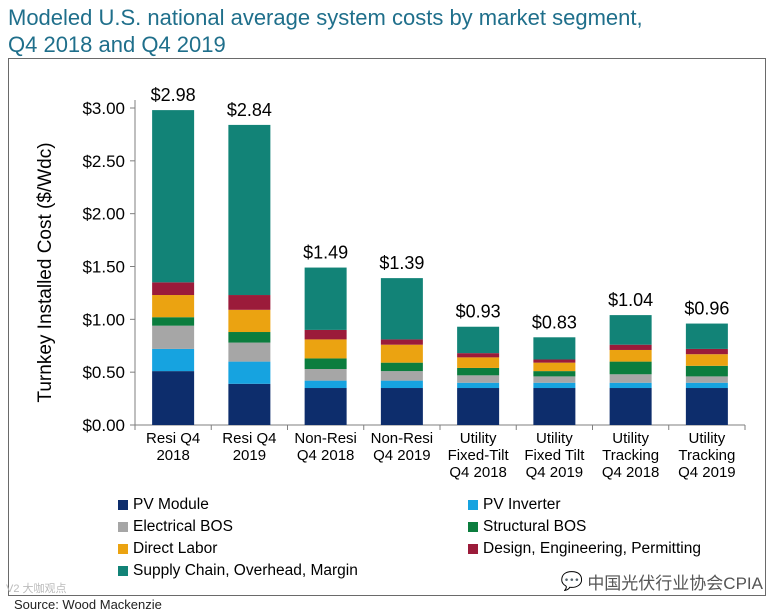  I want to click on legend-label: Supply Chain, Overhead, Margin, so click(245, 570).